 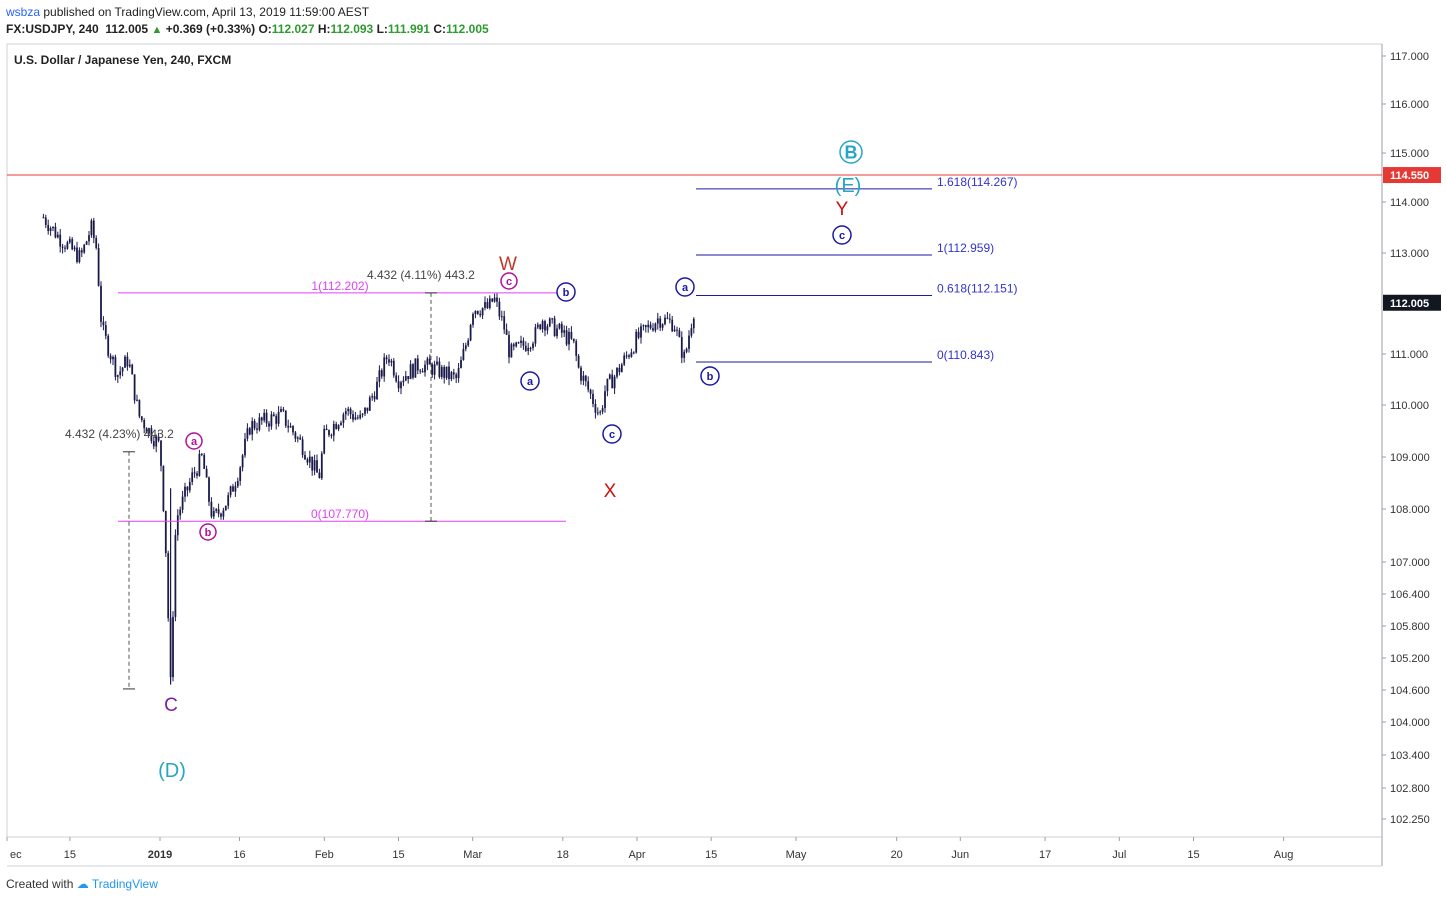 I want to click on fib-level-label: 0(110.843), so click(x=965, y=355).